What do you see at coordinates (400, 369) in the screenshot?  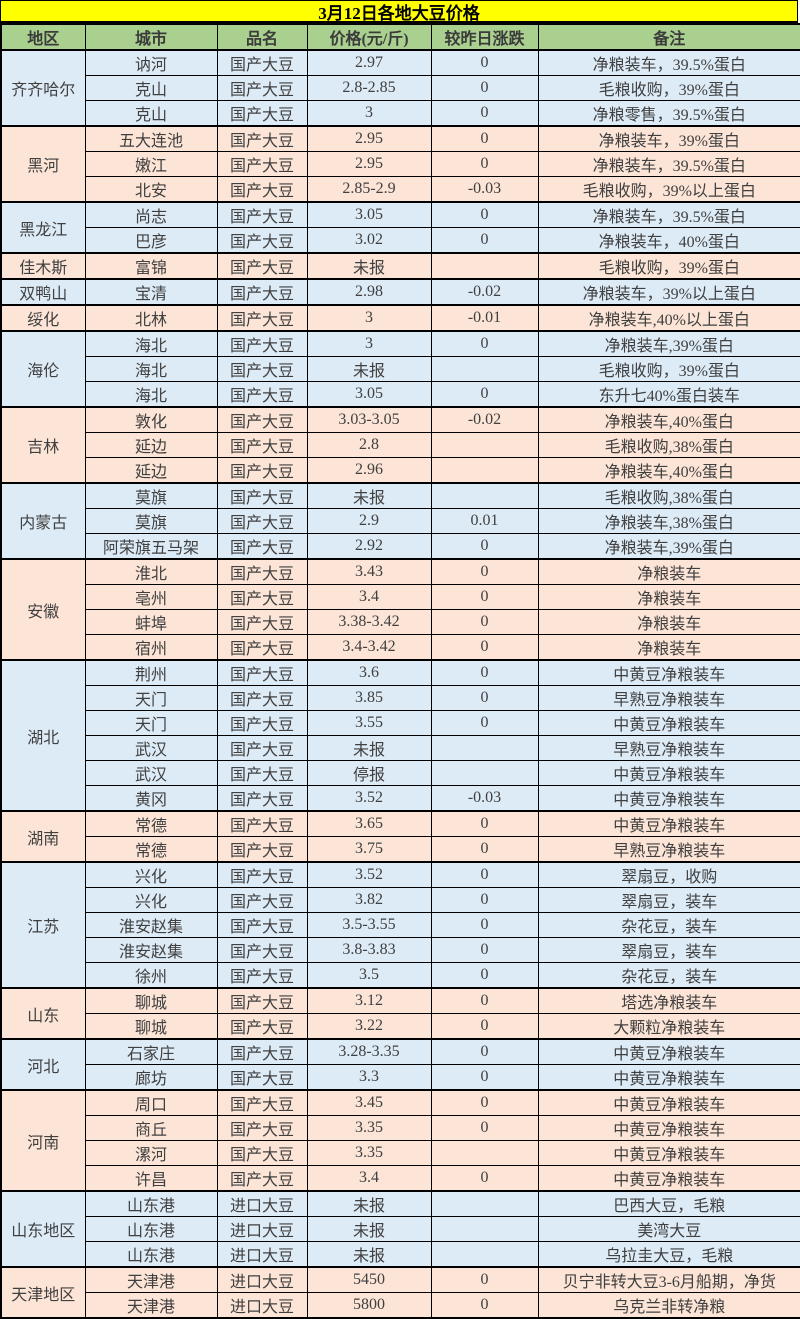 I see `table-row: 海北 国产大豆 未报 毛粮收购，39%蛋白` at bounding box center [400, 369].